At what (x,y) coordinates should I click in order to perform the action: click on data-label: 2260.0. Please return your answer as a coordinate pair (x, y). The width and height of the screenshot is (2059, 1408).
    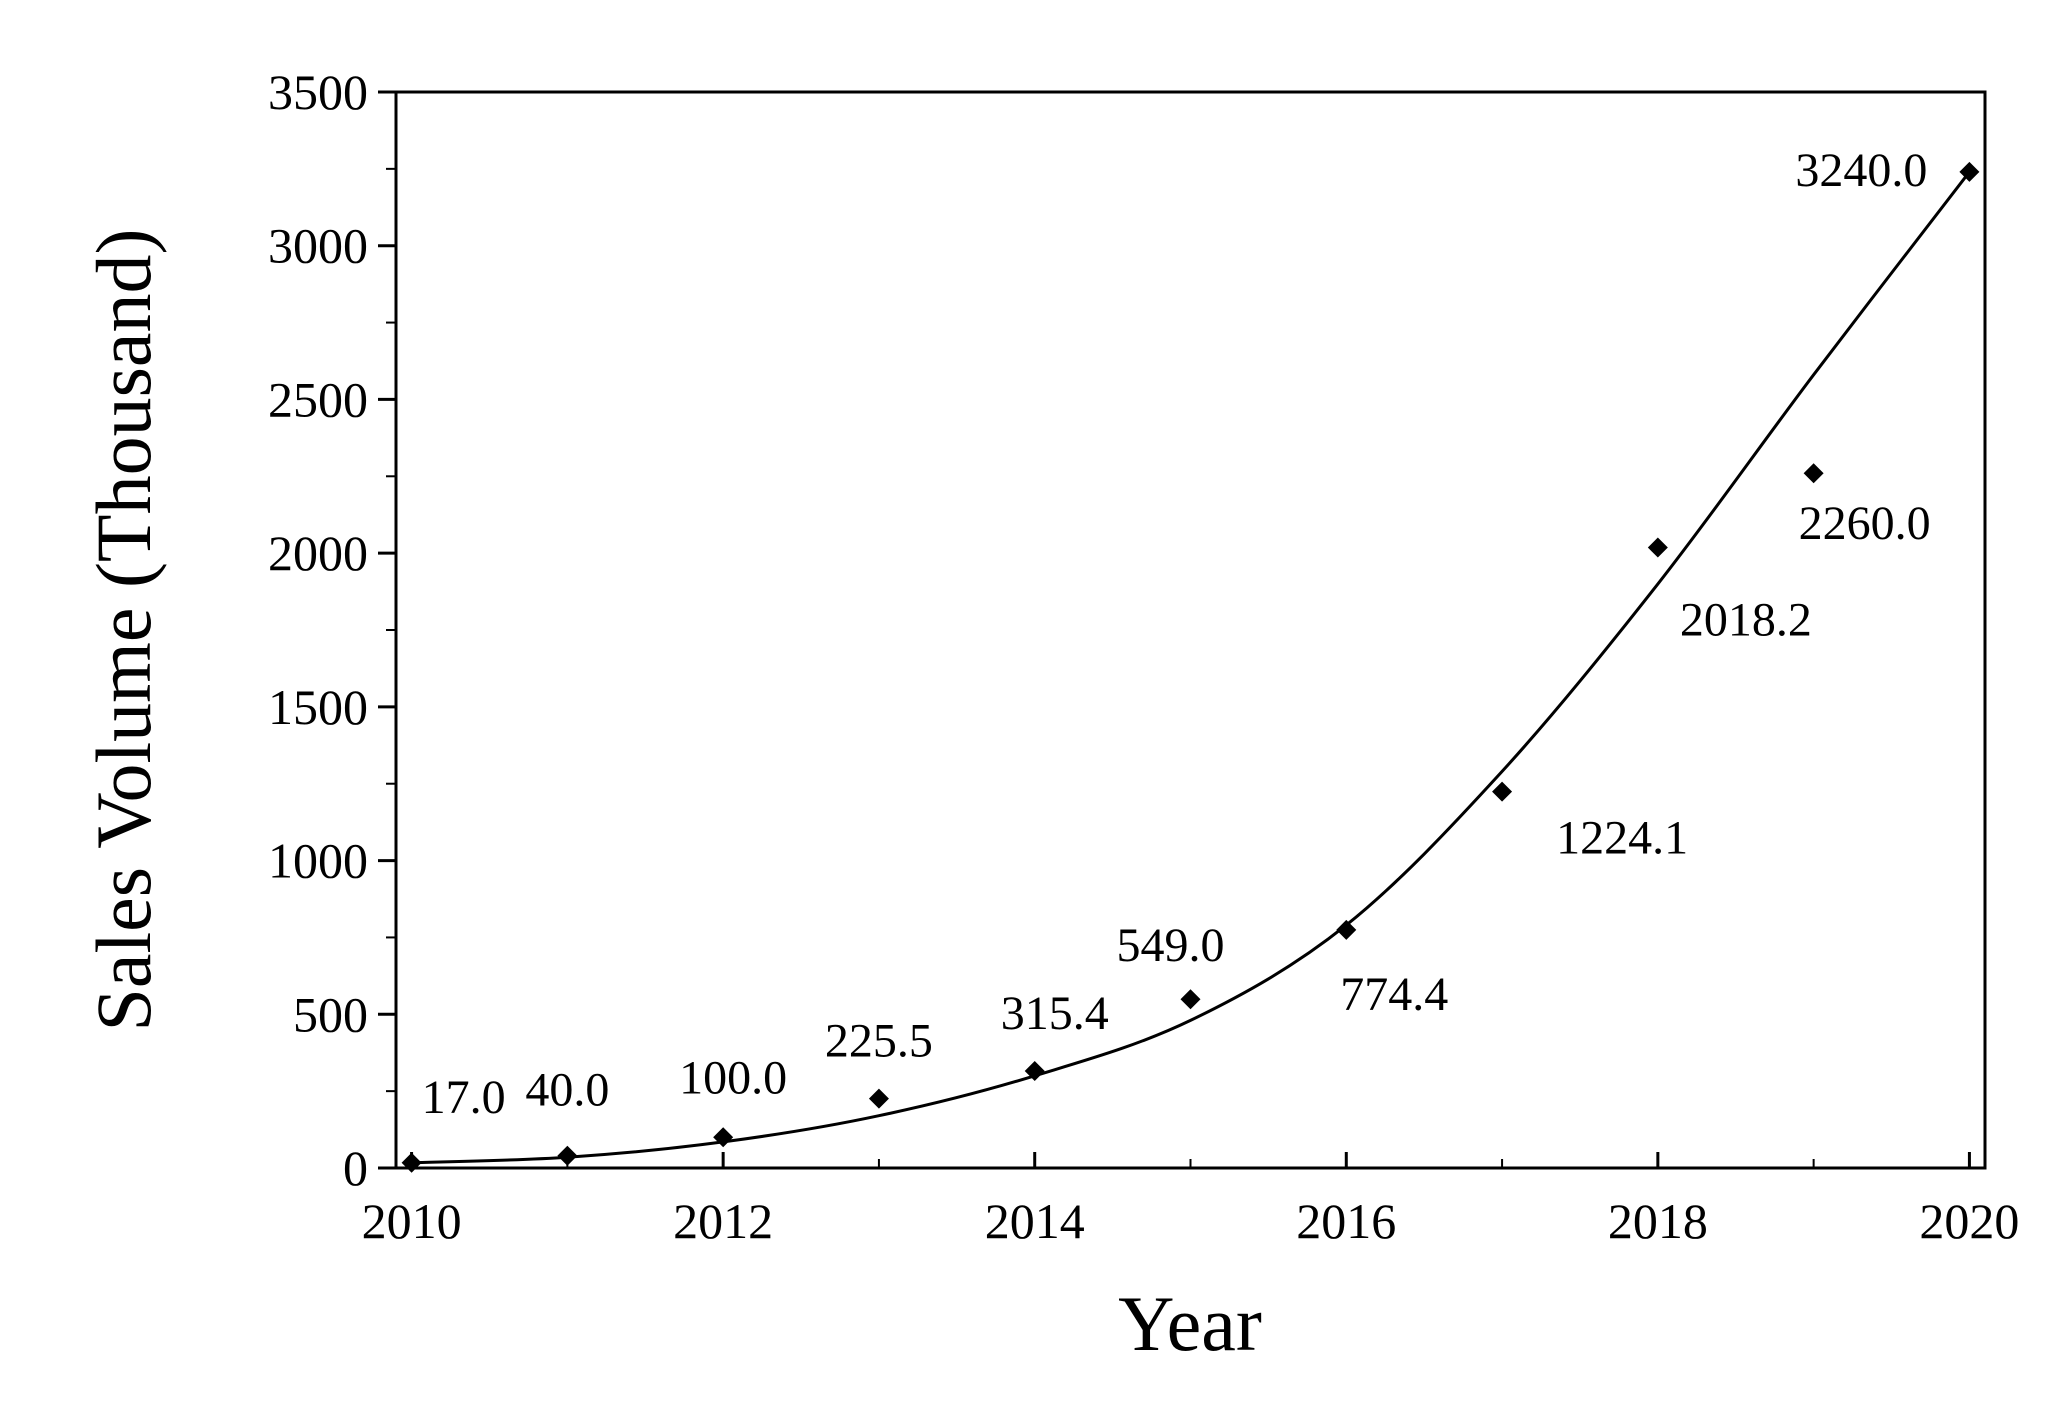
    Looking at the image, I should click on (1865, 523).